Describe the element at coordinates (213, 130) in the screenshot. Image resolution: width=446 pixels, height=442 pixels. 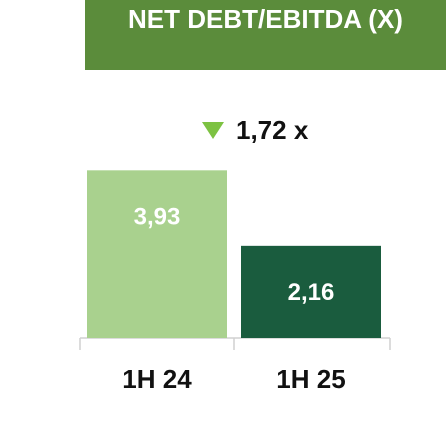
I see `down-arrow` at that location.